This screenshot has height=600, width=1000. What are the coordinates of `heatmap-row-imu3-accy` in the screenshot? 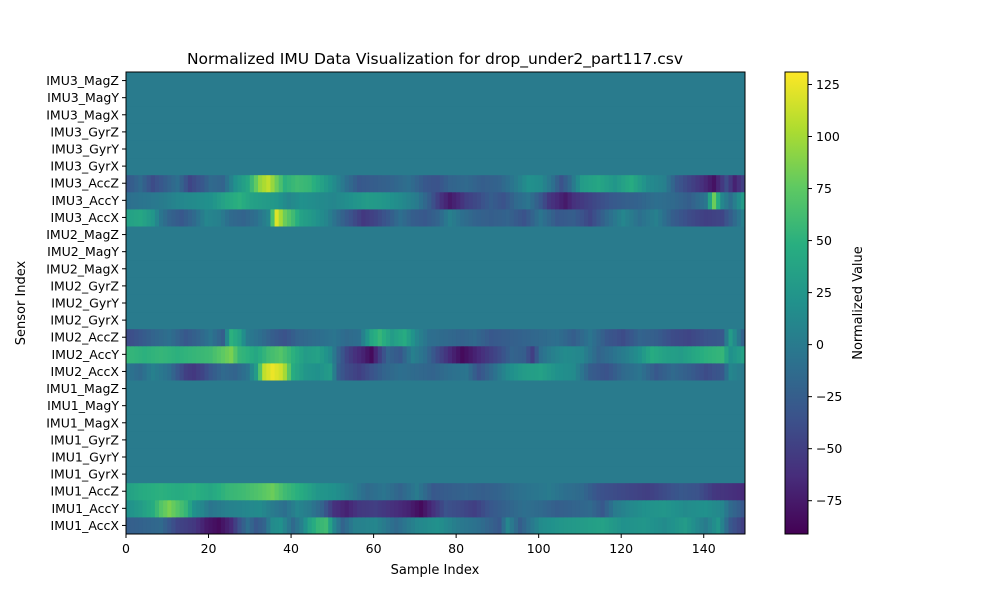 It's located at (436, 200).